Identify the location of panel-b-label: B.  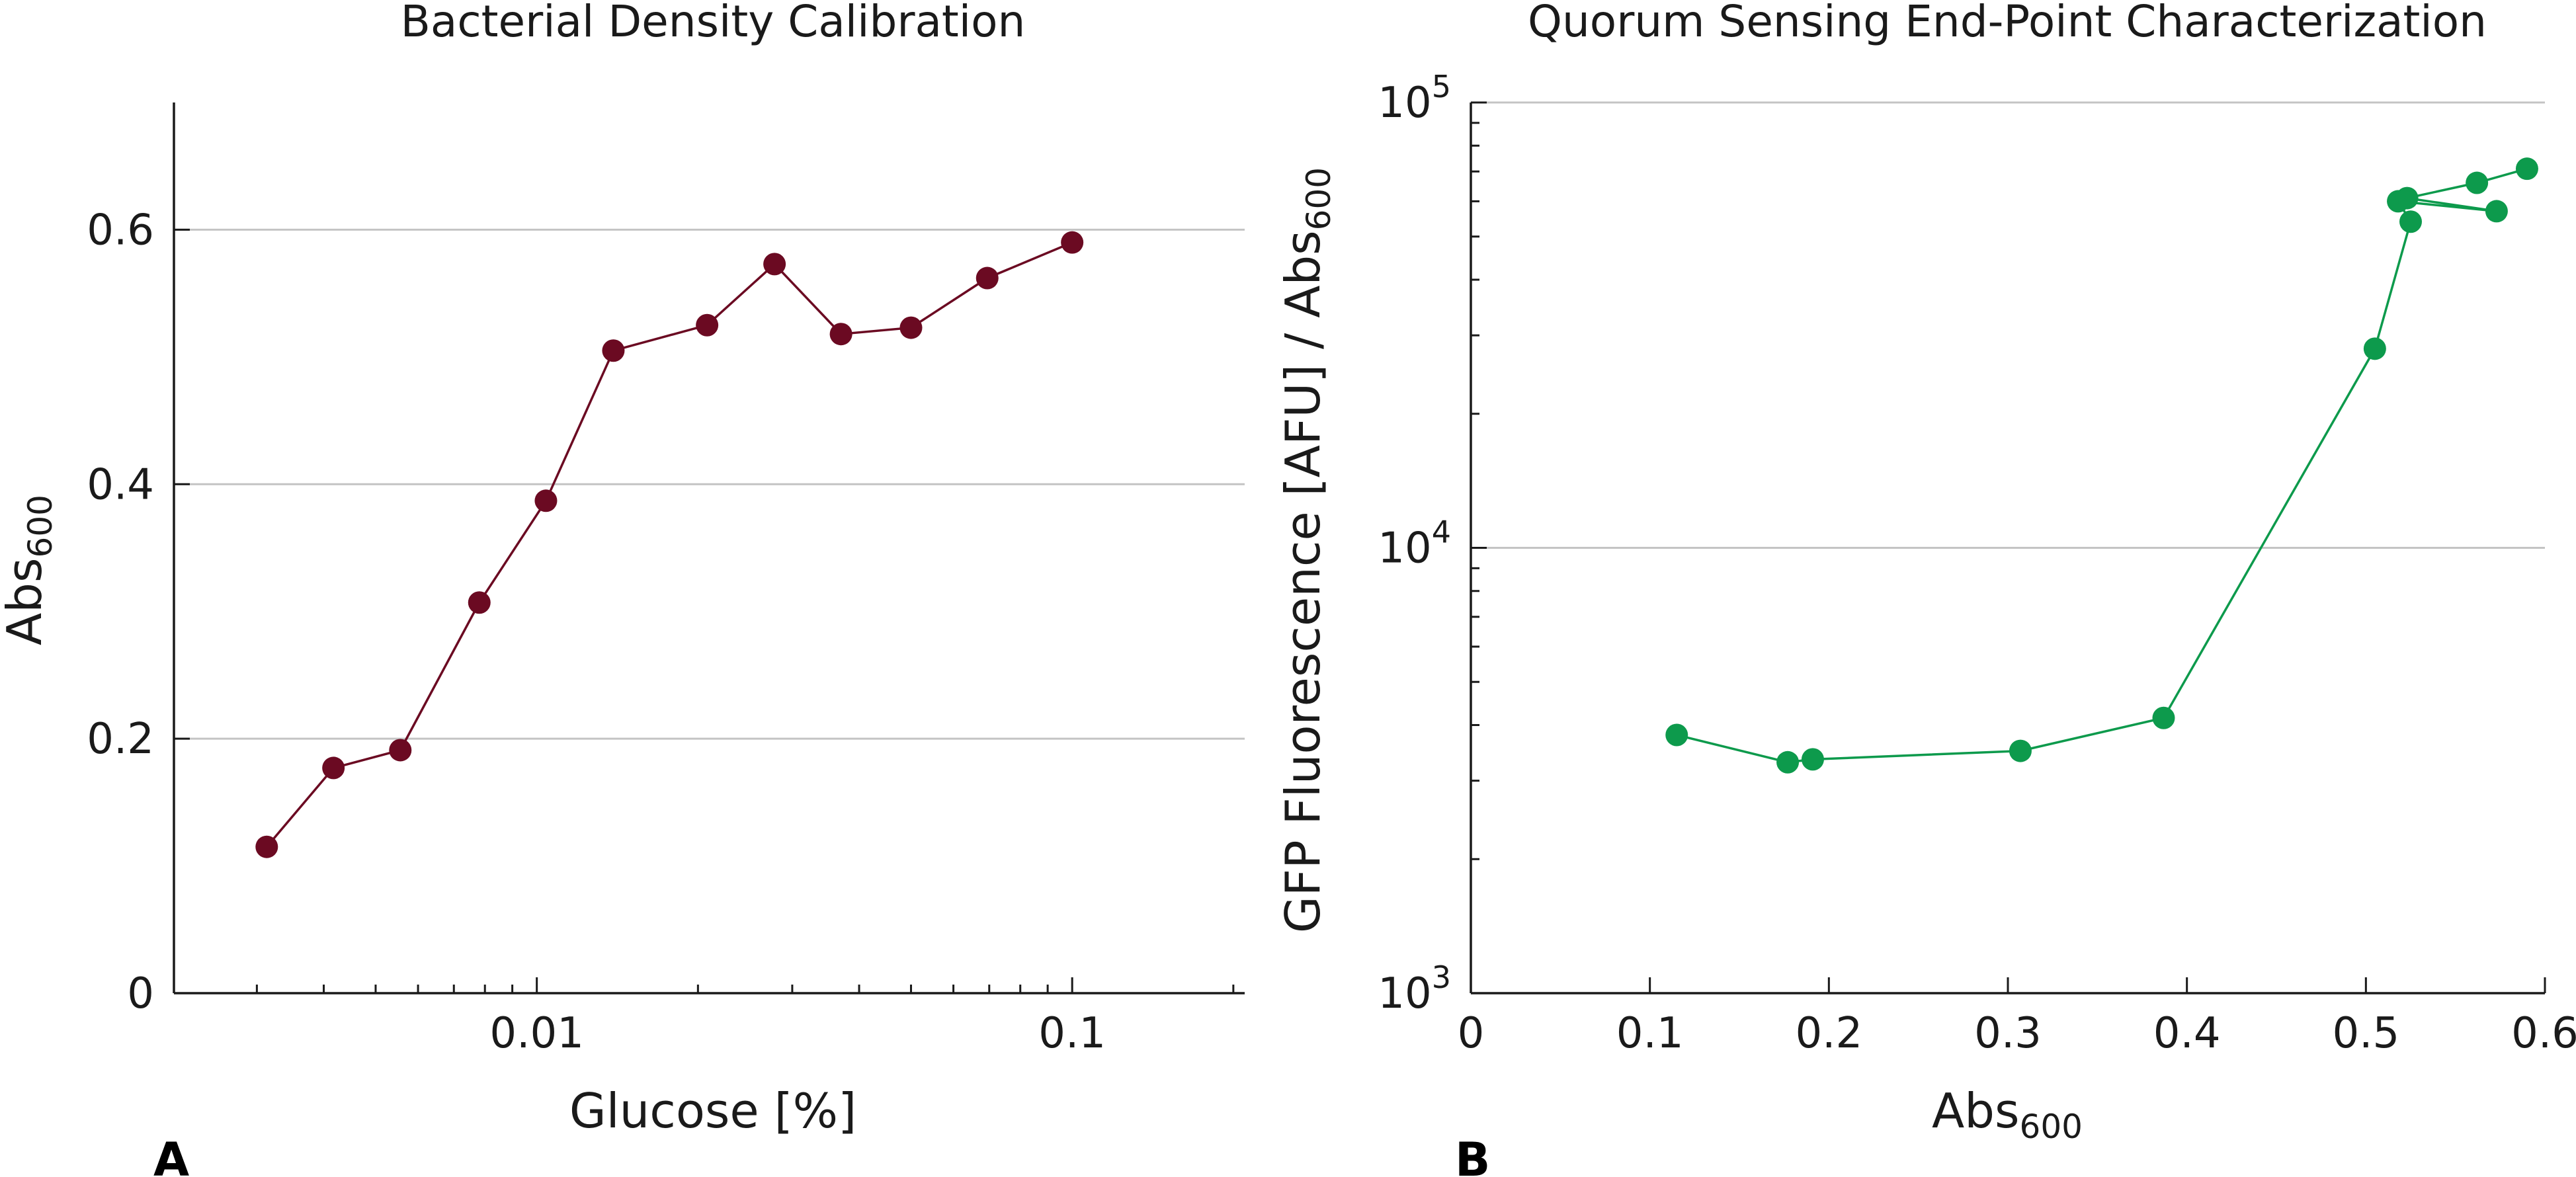
(1472, 1155).